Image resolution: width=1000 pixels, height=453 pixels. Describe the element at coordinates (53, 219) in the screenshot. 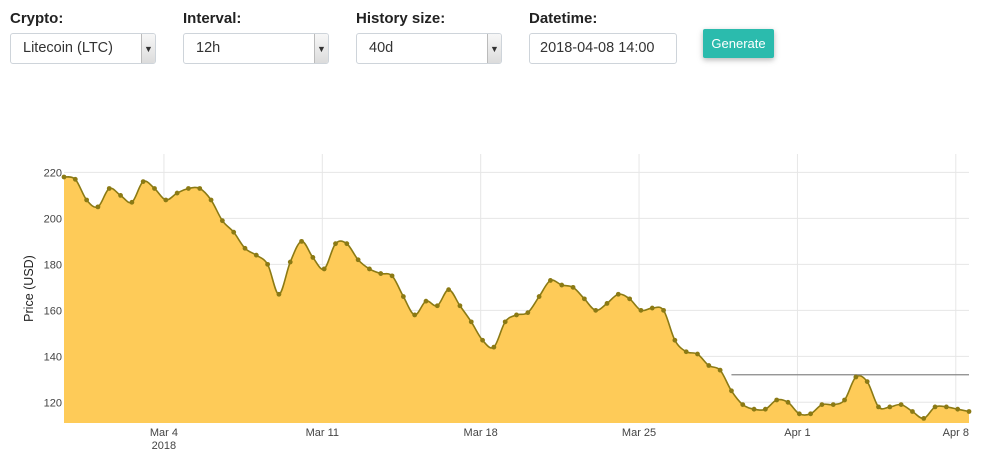

I see `y-tick-label: 200` at that location.